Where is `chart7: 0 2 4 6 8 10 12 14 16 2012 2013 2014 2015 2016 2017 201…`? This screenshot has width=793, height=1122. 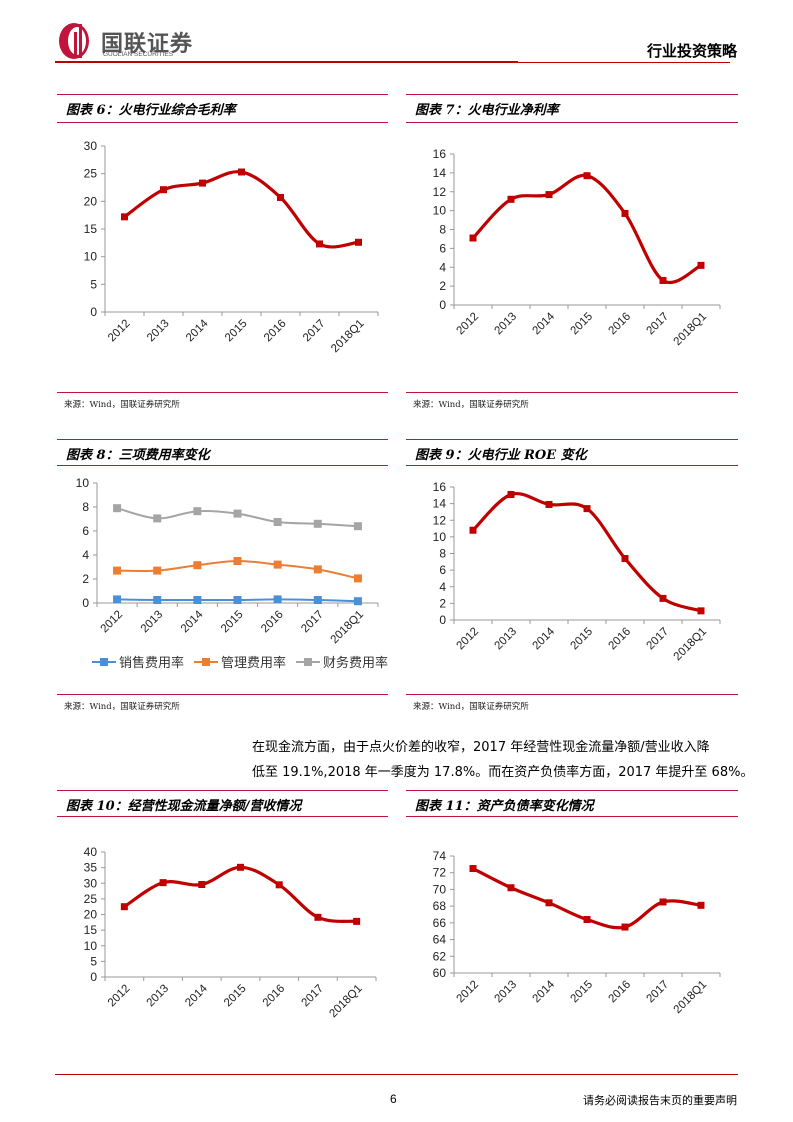
chart7: 0 2 4 6 8 10 12 14 16 2012 2013 2014 2015 2016 2017 201… is located at coordinates (577, 247).